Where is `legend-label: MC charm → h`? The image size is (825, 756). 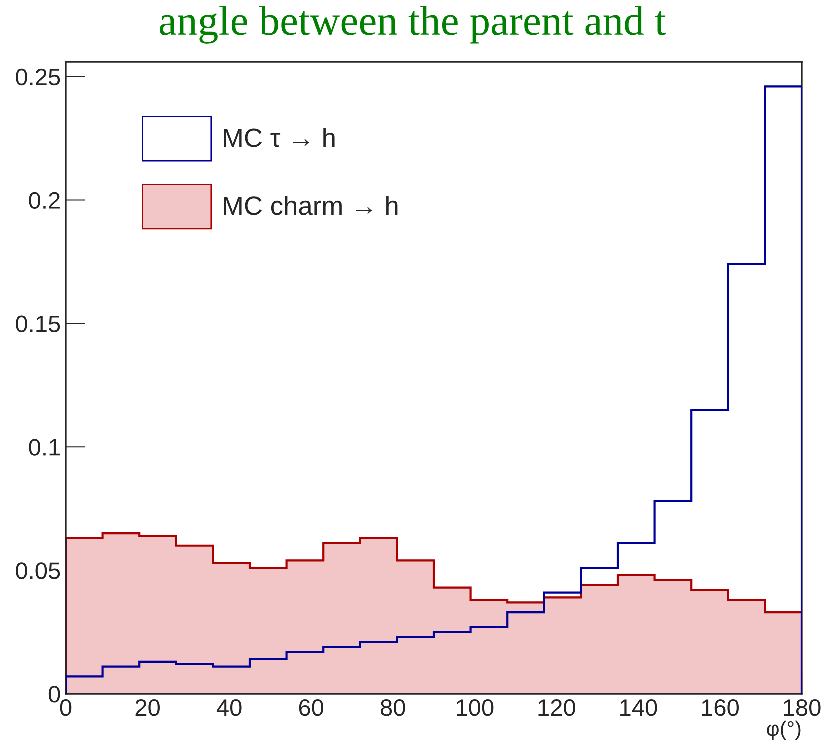 legend-label: MC charm → h is located at coordinates (311, 206).